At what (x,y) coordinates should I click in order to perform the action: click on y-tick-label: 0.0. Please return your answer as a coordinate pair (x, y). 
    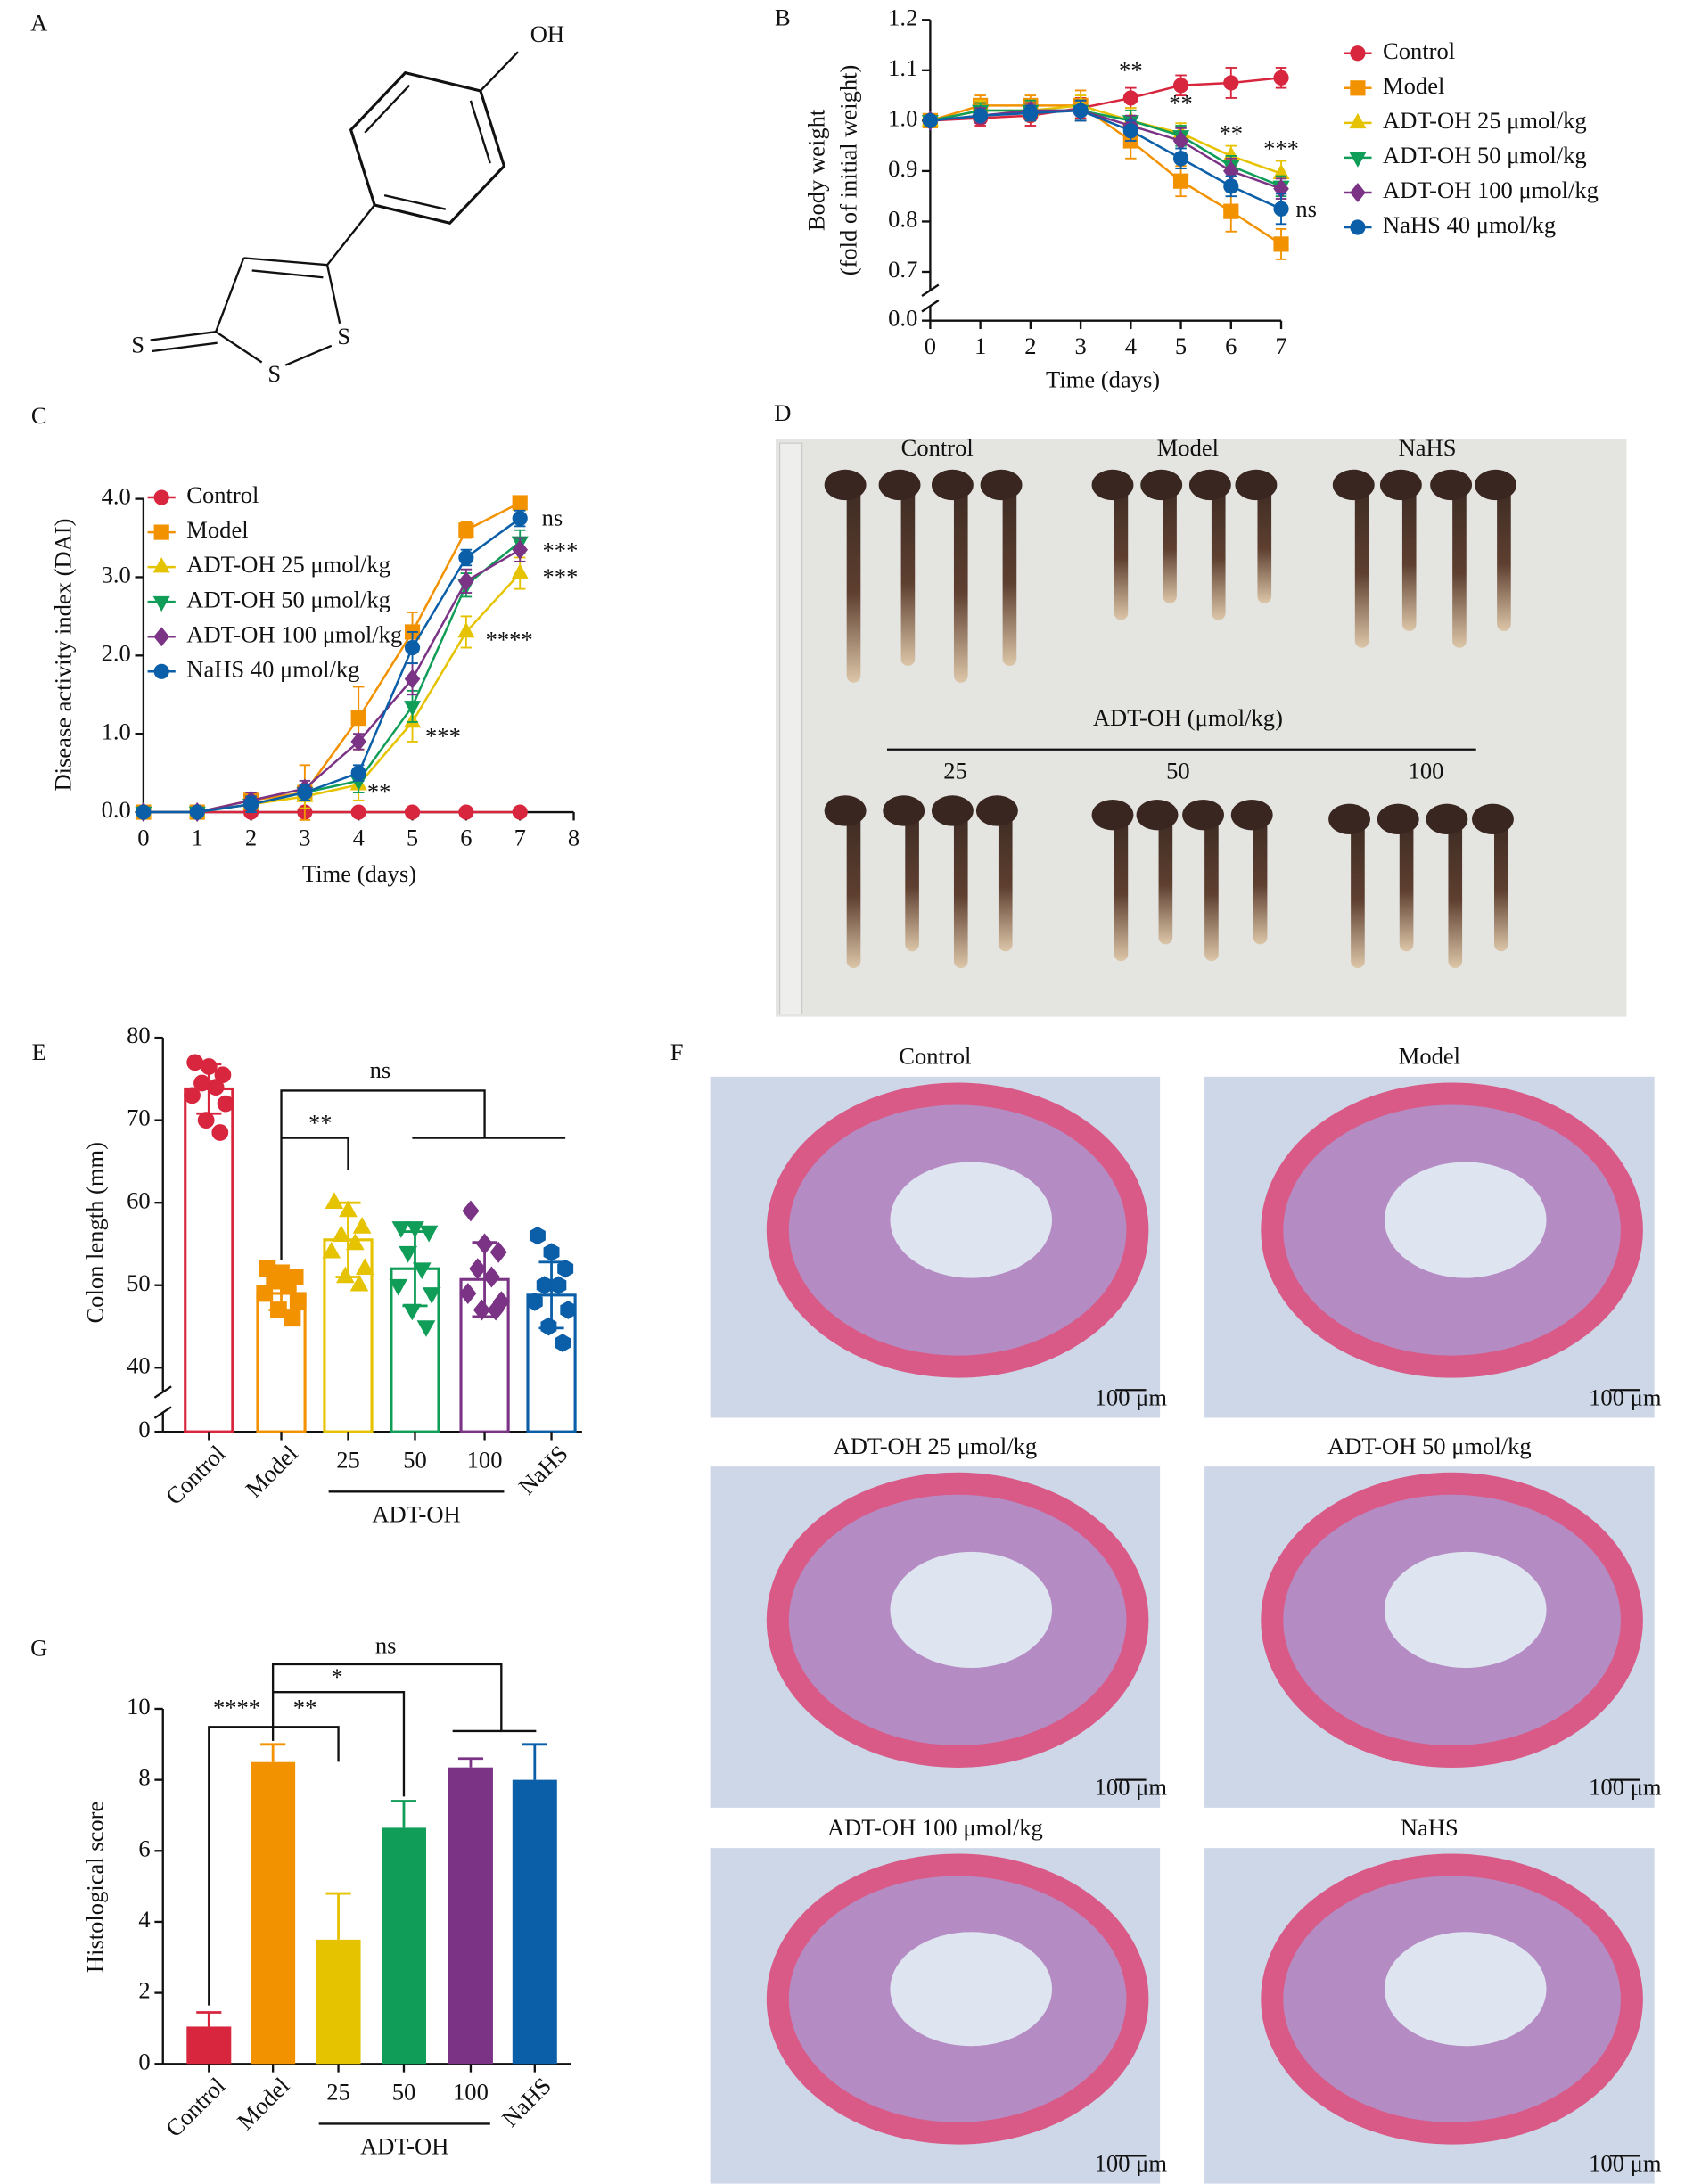
    Looking at the image, I should click on (117, 809).